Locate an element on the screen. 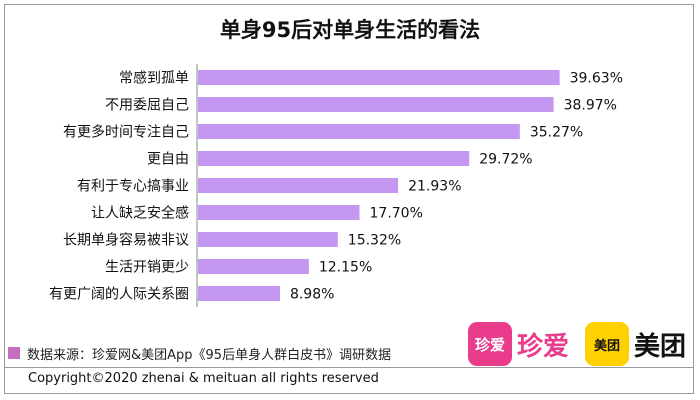 The height and width of the screenshot is (400, 700). meituan-logo: 美团 美团 is located at coordinates (635, 344).